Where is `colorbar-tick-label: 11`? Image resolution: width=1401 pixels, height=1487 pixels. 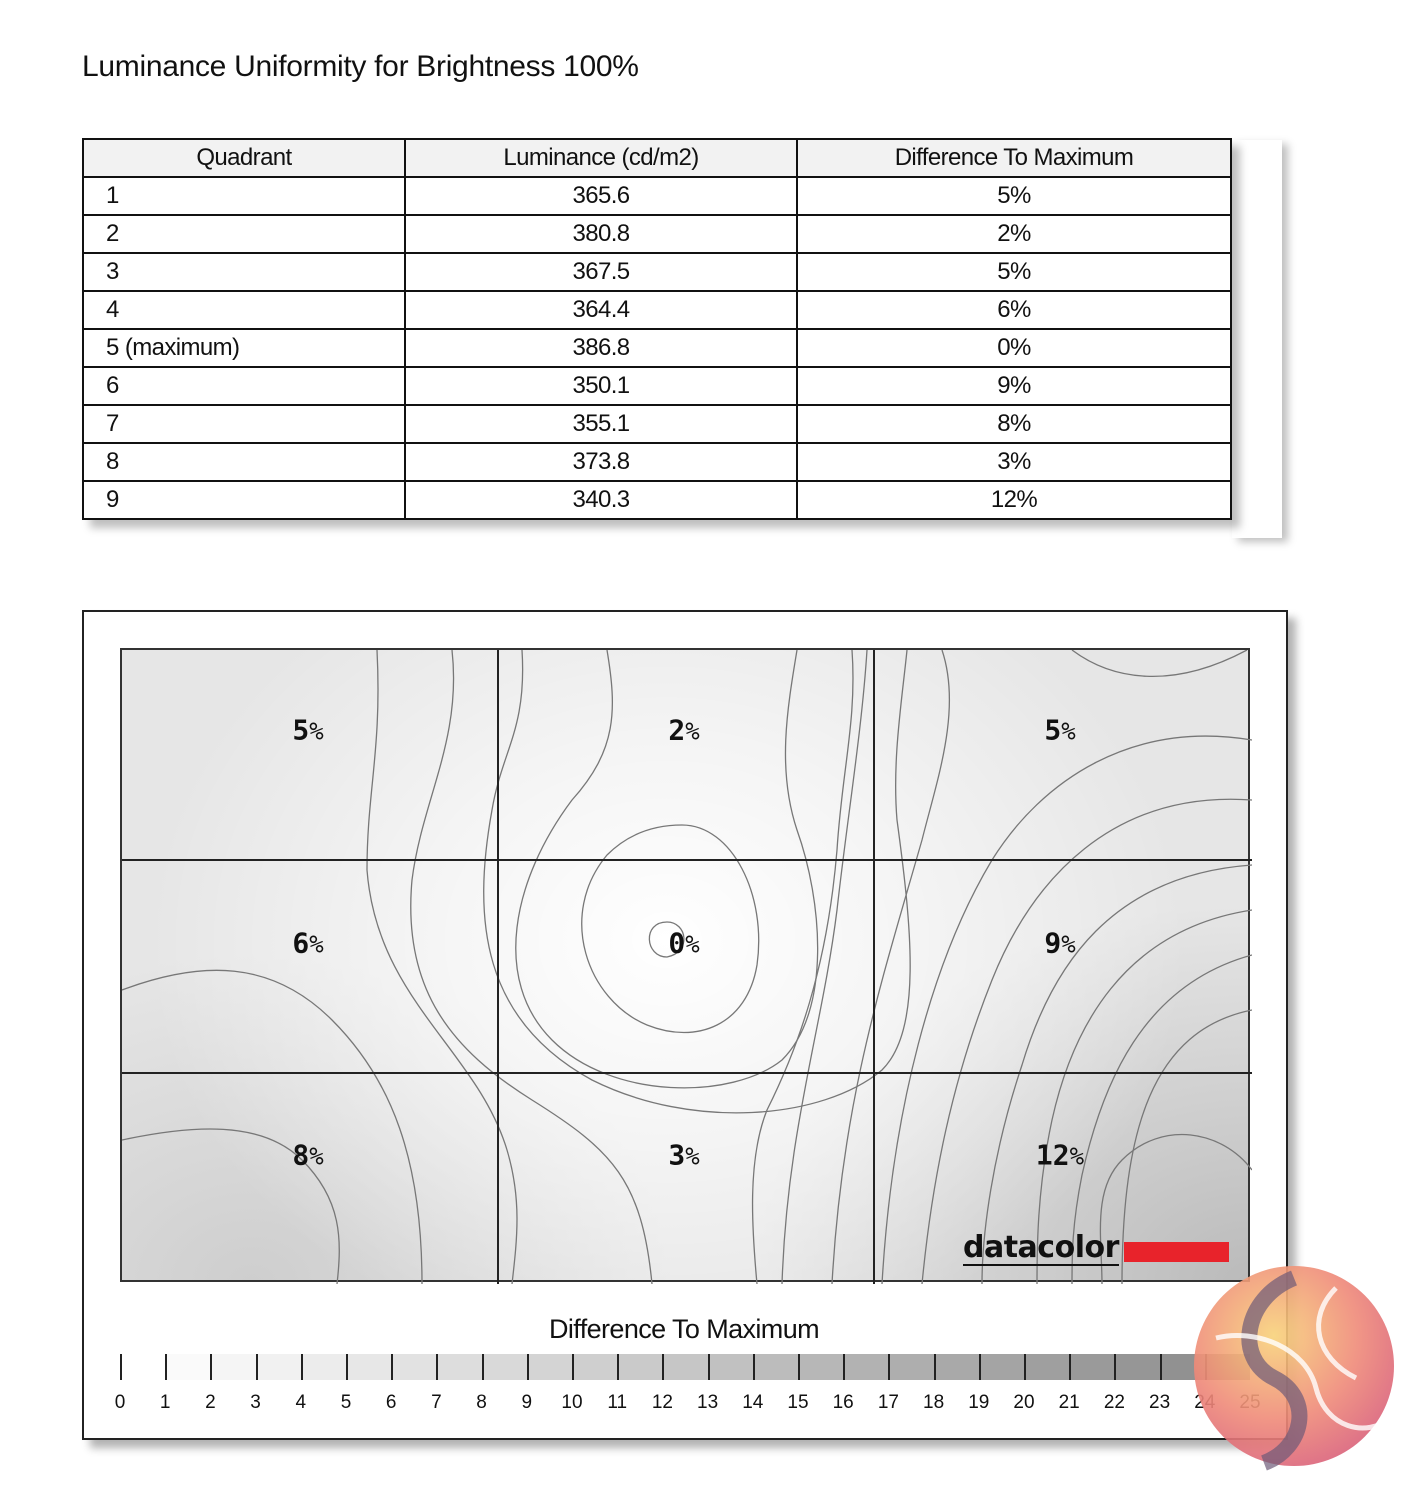 colorbar-tick-label: 11 is located at coordinates (617, 1402).